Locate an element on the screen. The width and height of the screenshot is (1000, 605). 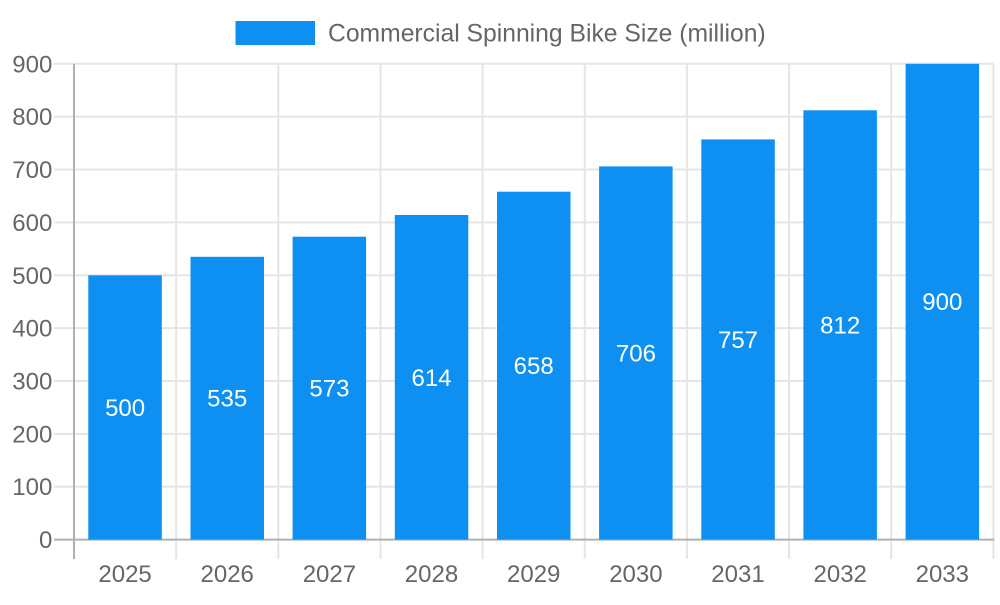
svg-text: 812 is located at coordinates (840, 326).